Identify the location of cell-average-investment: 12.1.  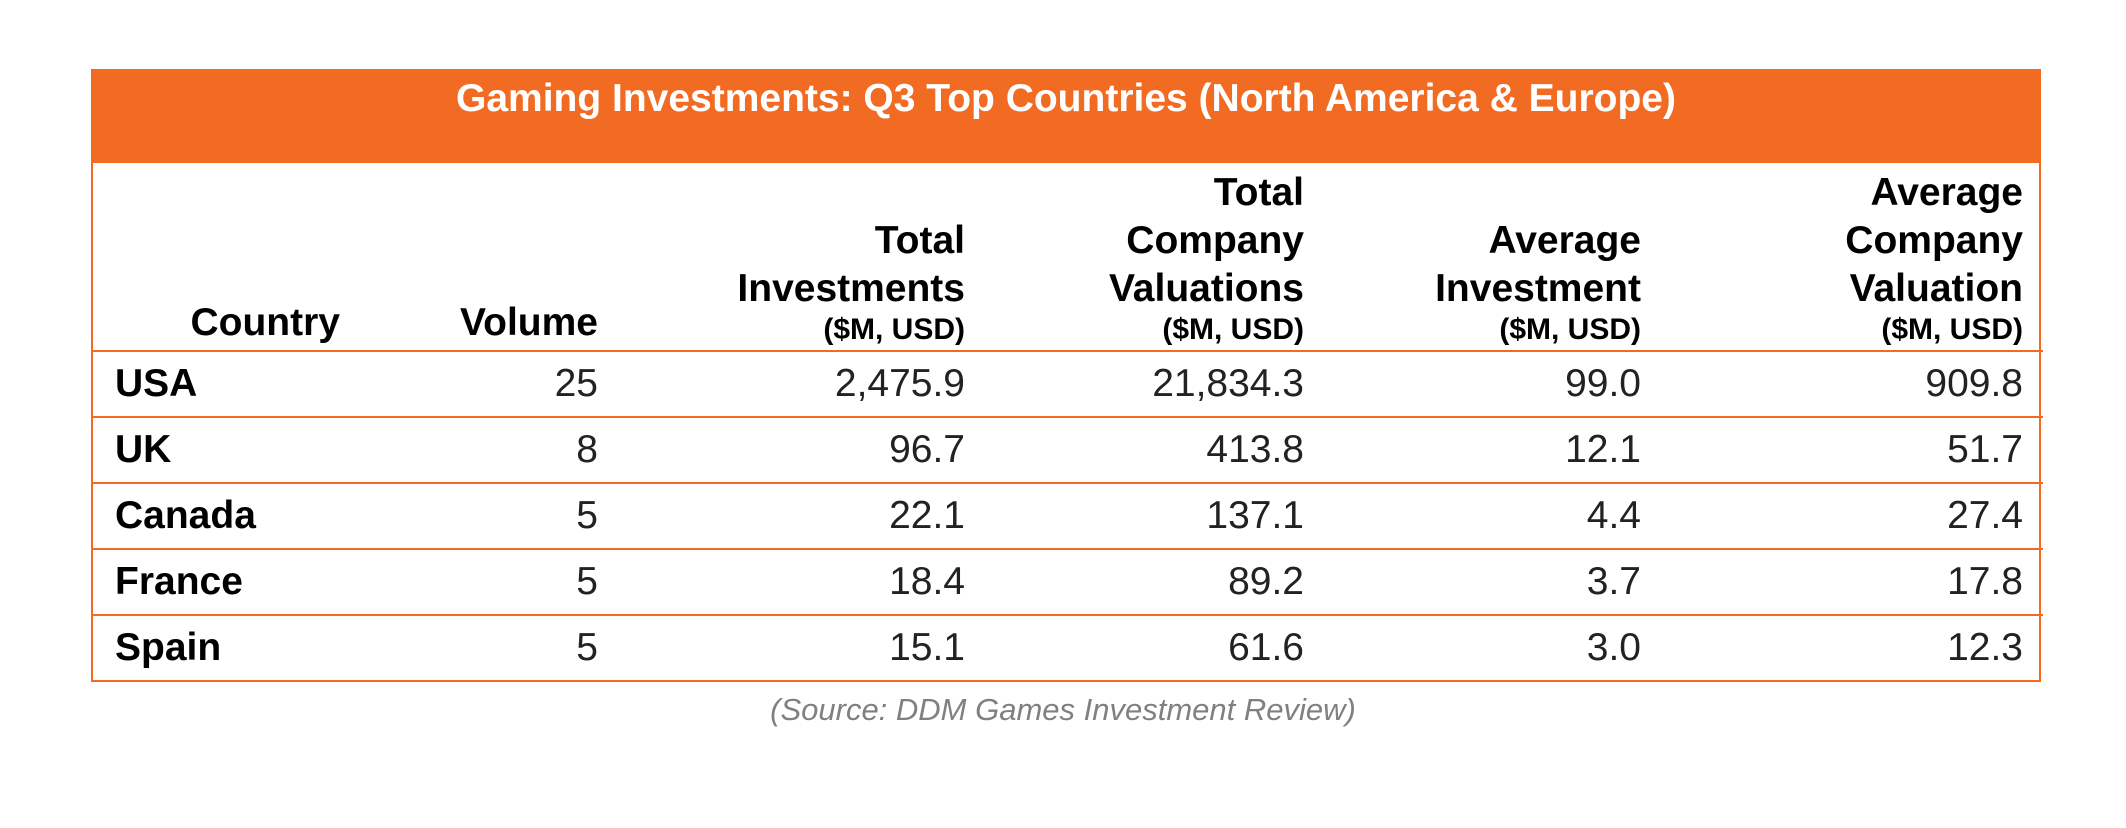
(1472, 450).